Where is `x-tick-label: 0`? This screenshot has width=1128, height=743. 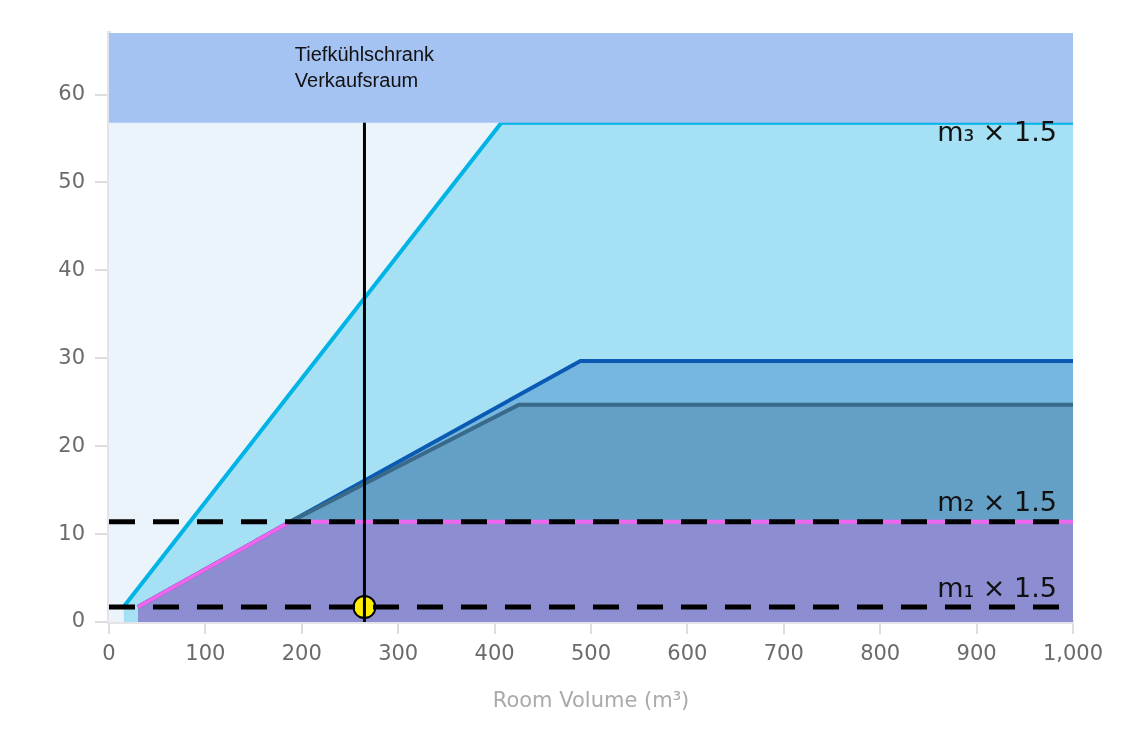
x-tick-label: 0 is located at coordinates (109, 653).